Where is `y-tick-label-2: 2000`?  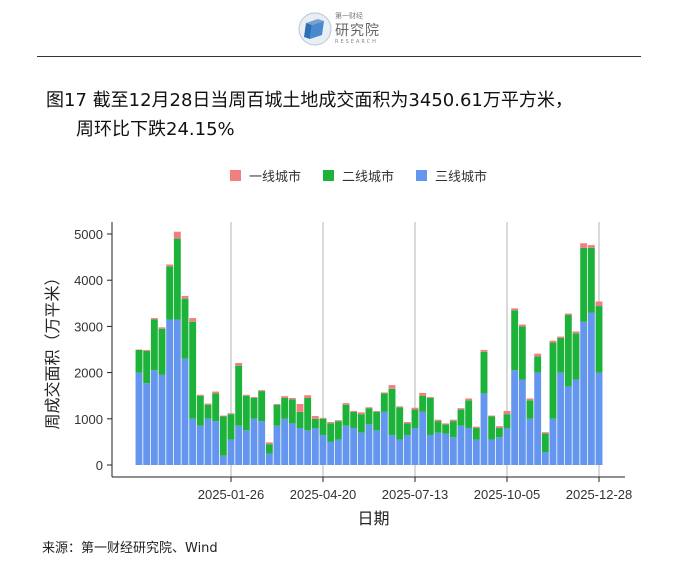
y-tick-label-2: 2000 is located at coordinates (88, 373).